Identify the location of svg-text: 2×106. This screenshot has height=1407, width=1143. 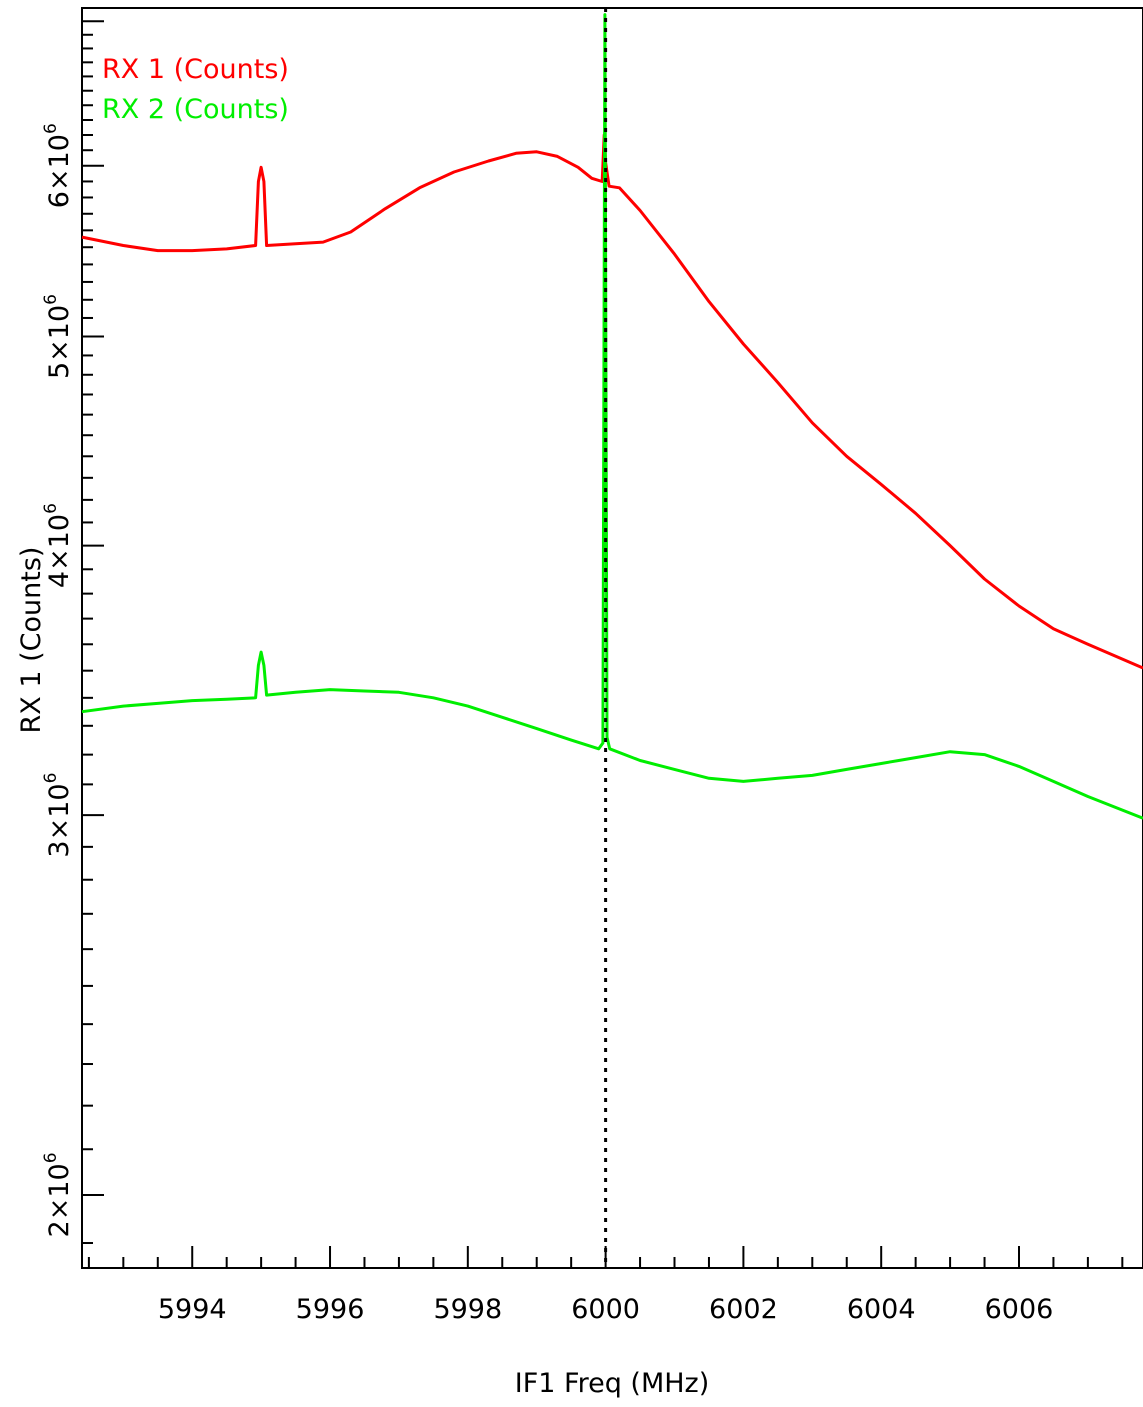
(58, 1194).